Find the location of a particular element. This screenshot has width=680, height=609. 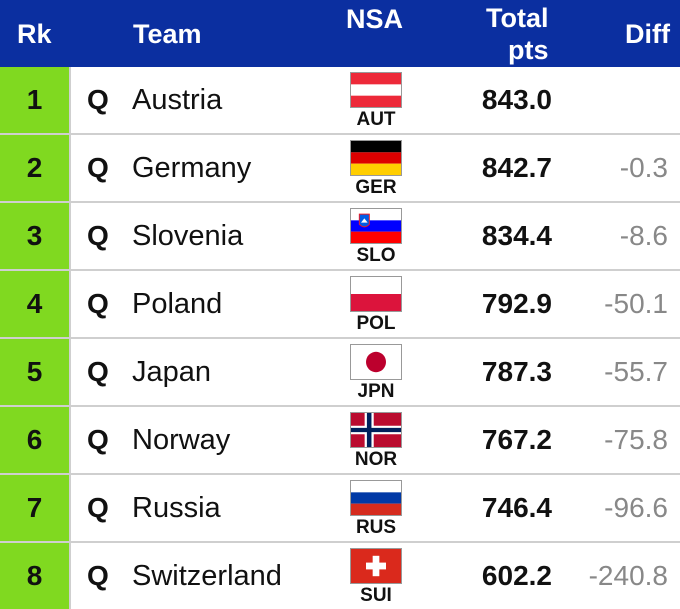

rank-cell: 1 is located at coordinates (35, 100).